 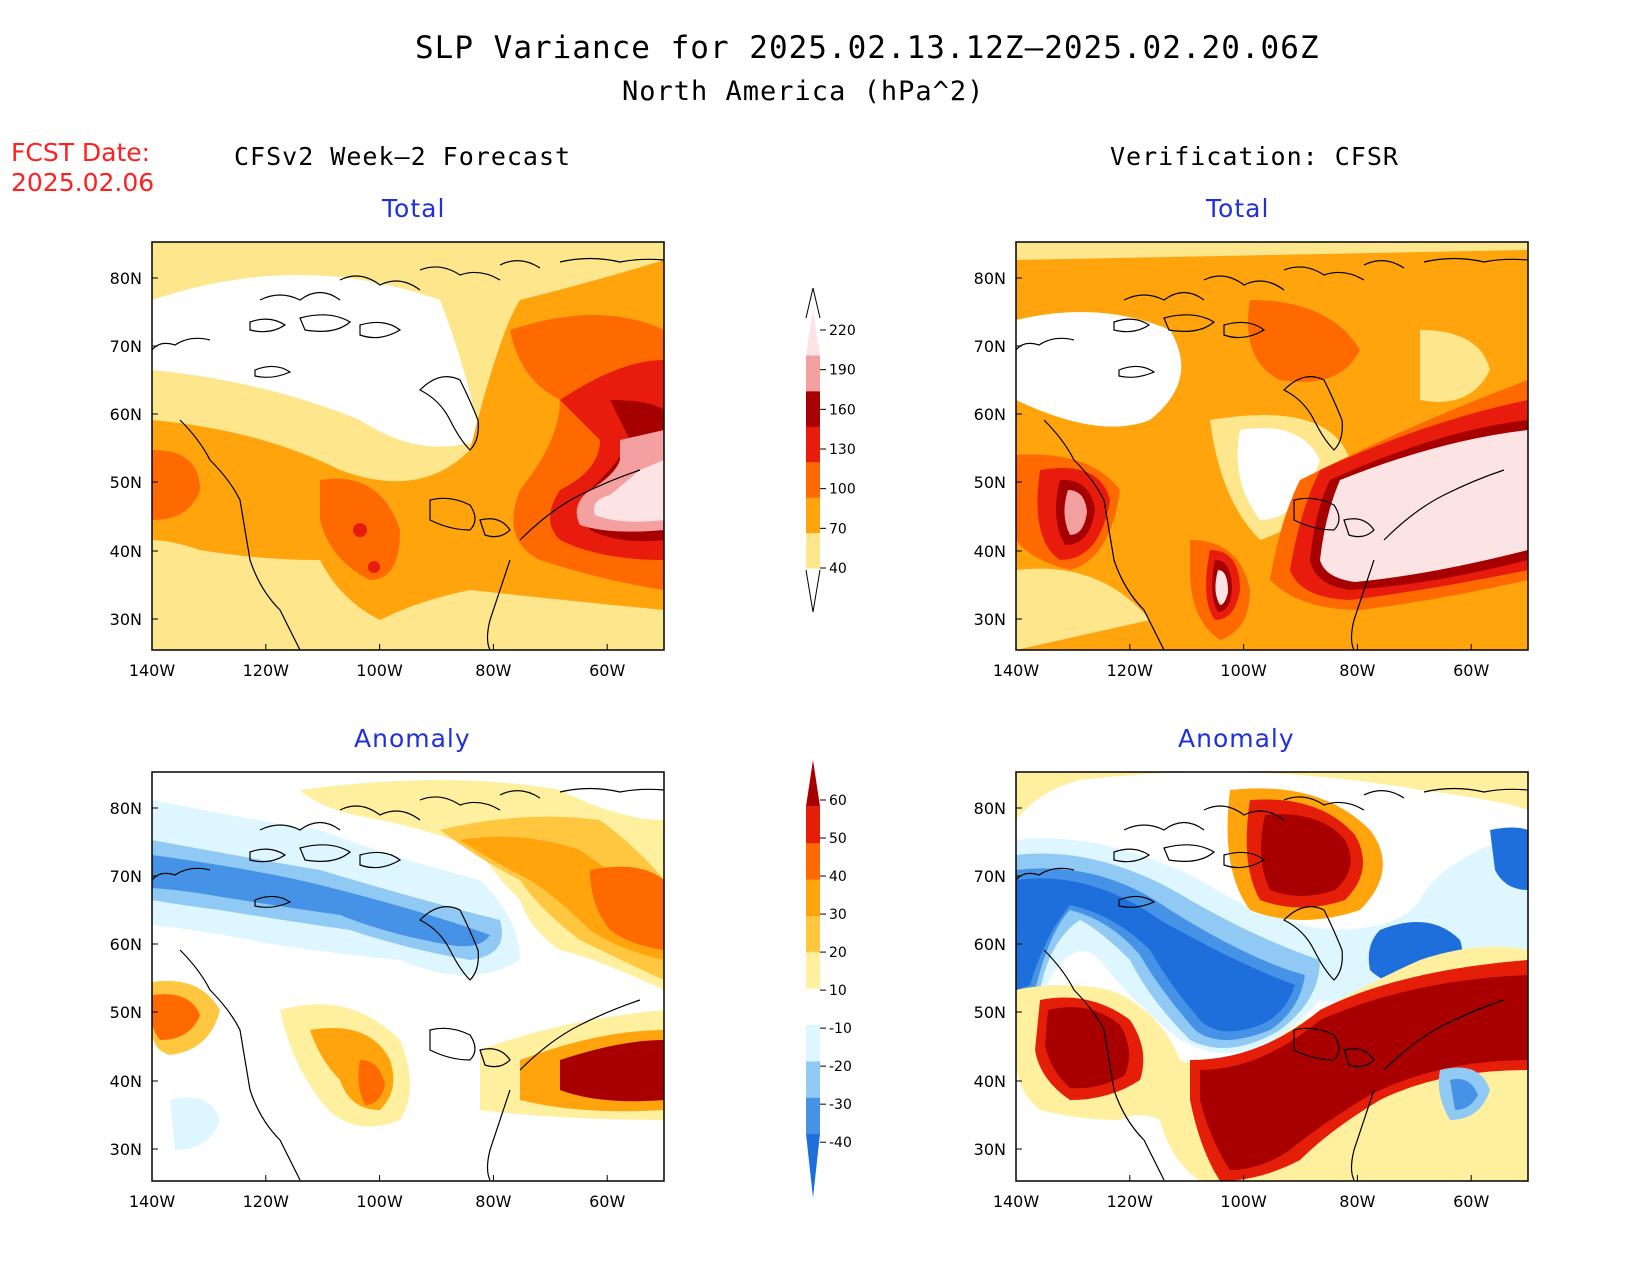 I want to click on colorbar-anomaly: 60 50 40 30 20 10 -10 -20 -30 -40, so click(x=829, y=979).